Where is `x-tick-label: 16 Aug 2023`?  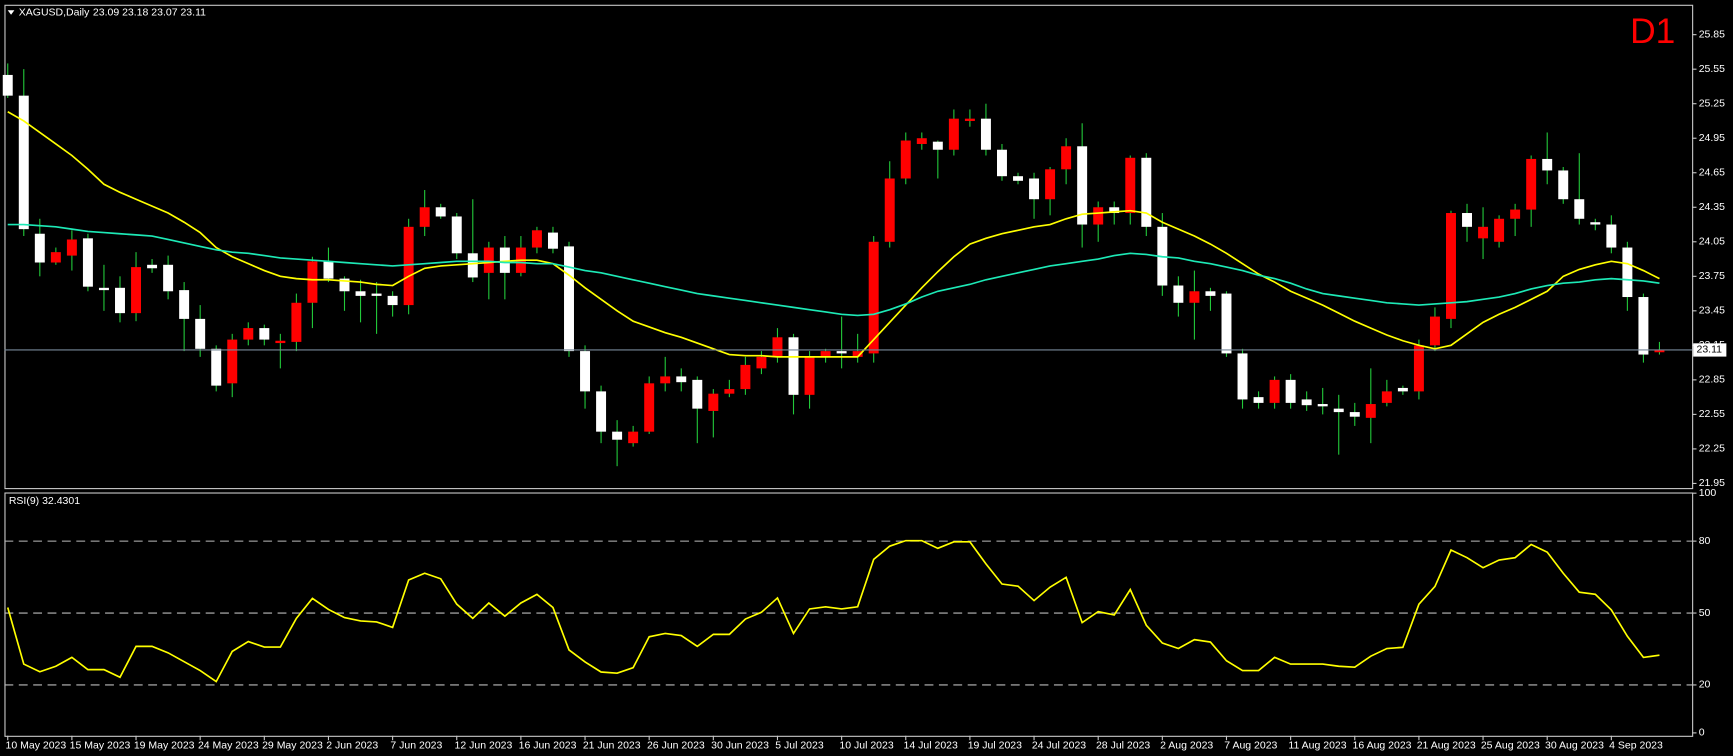 x-tick-label: 16 Aug 2023 is located at coordinates (1382, 746).